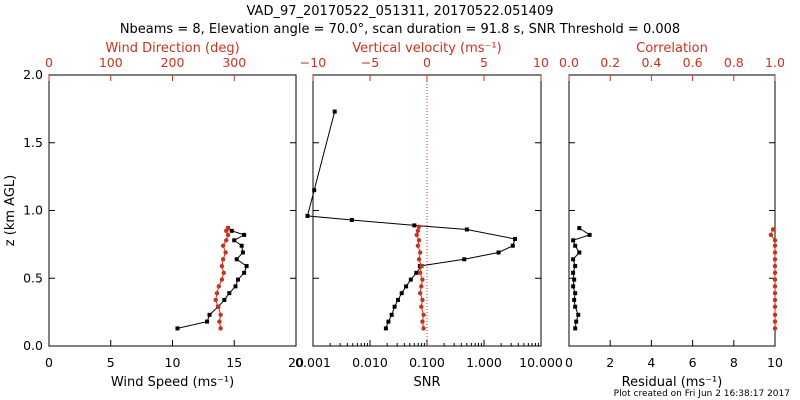 The height and width of the screenshot is (400, 800). I want to click on bottom-tick-label: 0.010, so click(370, 362).